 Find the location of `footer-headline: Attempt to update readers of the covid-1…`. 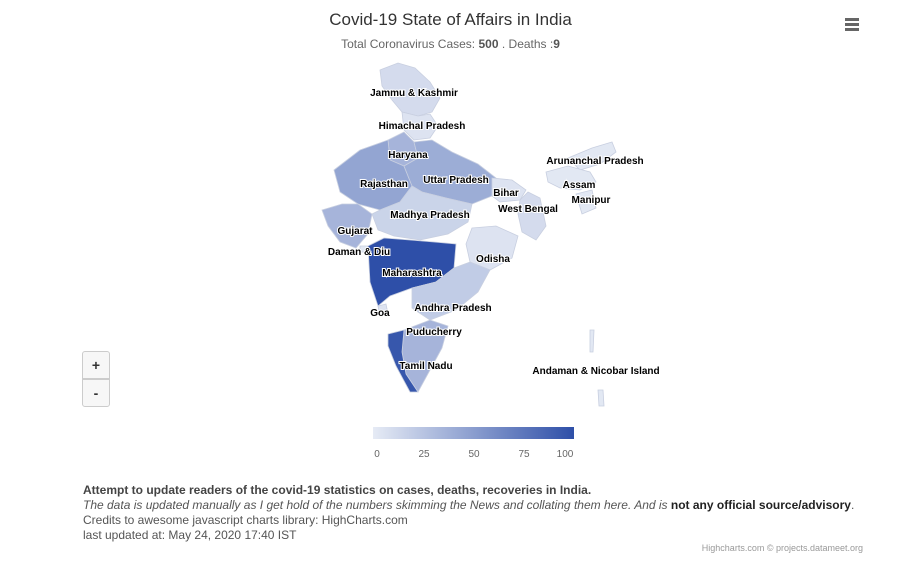

footer-headline: Attempt to update readers of the covid-1… is located at coordinates (337, 490).